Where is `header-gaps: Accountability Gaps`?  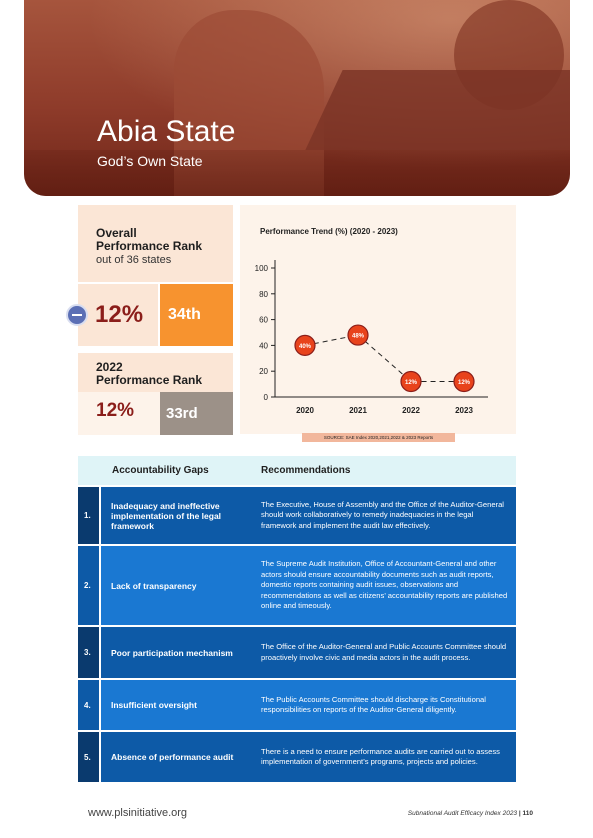 header-gaps: Accountability Gaps is located at coordinates (160, 470).